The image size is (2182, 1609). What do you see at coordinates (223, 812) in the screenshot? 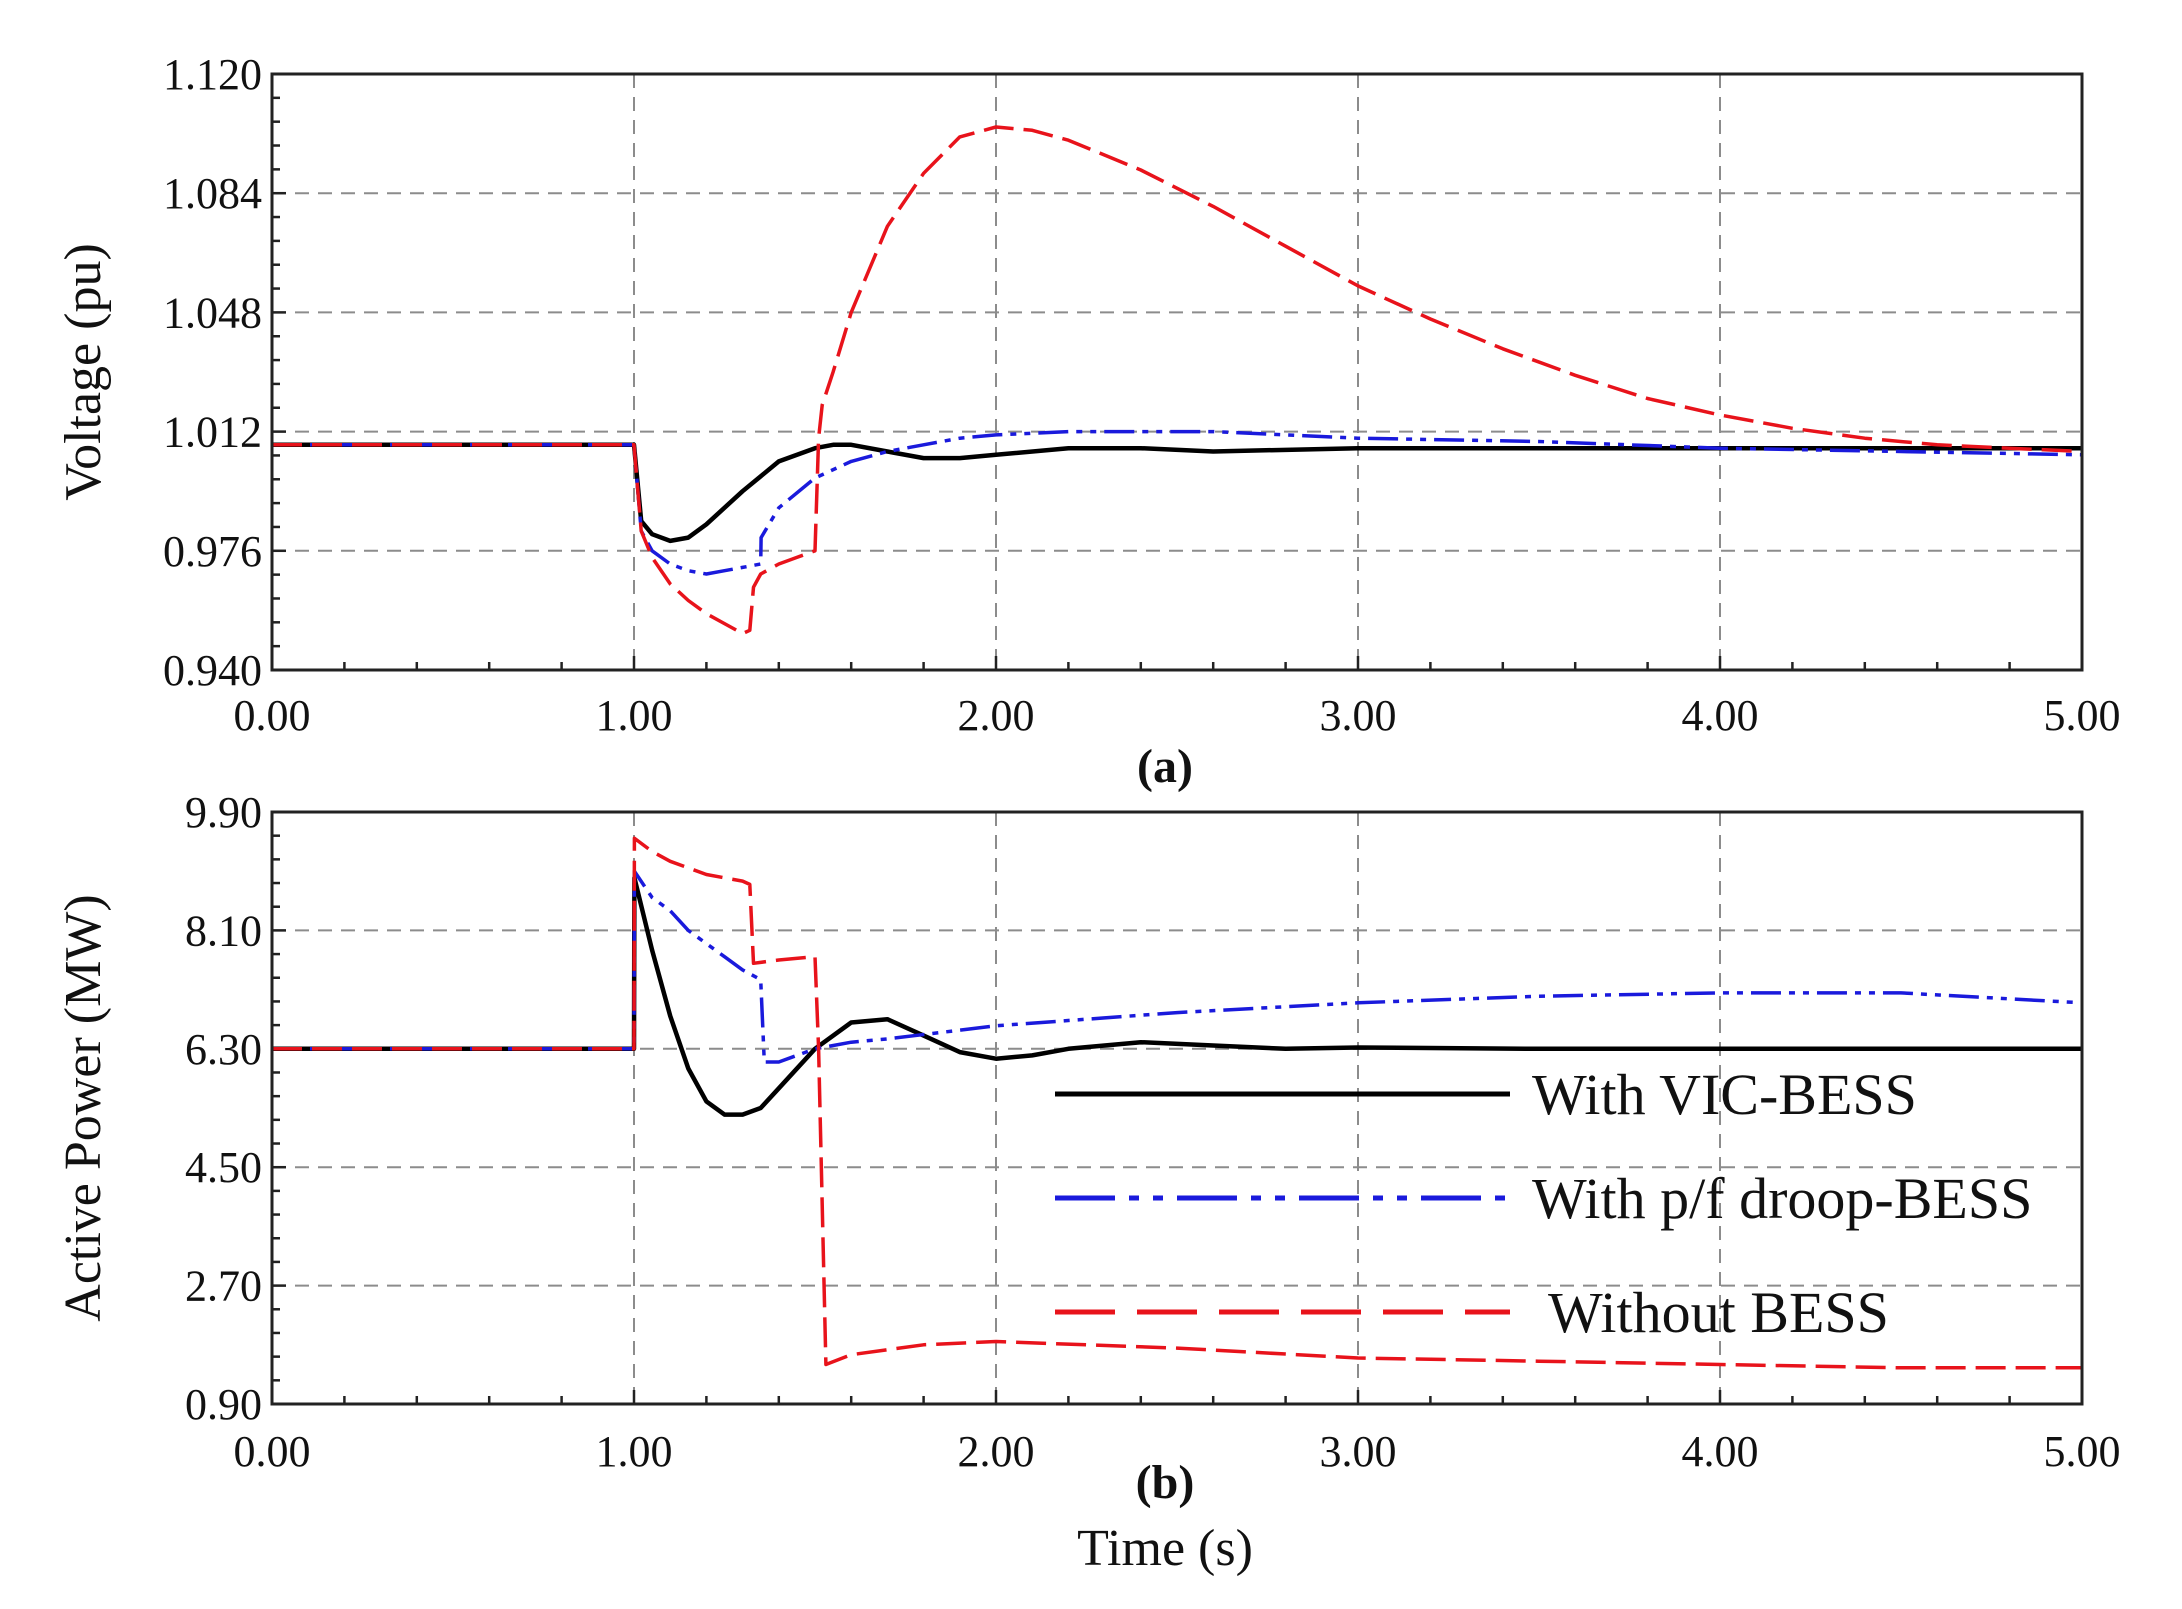
I see `panel-b-y-tick-label: 9.90` at bounding box center [223, 812].